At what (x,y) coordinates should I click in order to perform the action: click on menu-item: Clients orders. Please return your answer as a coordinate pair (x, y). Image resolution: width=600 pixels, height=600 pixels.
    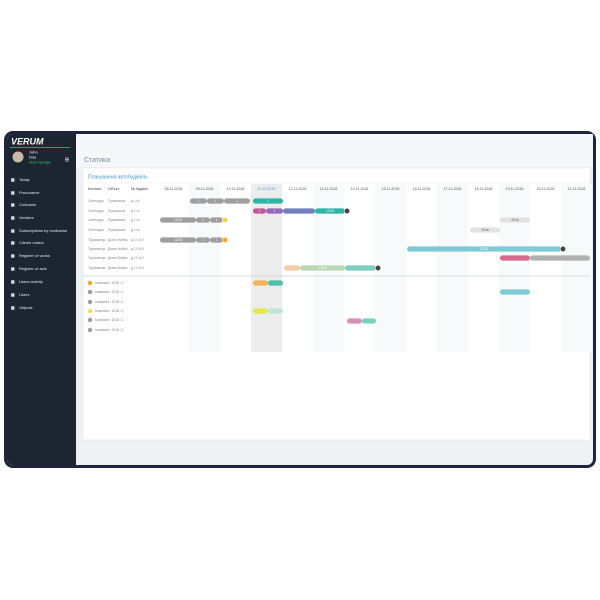
    Looking at the image, I should click on (31, 242).